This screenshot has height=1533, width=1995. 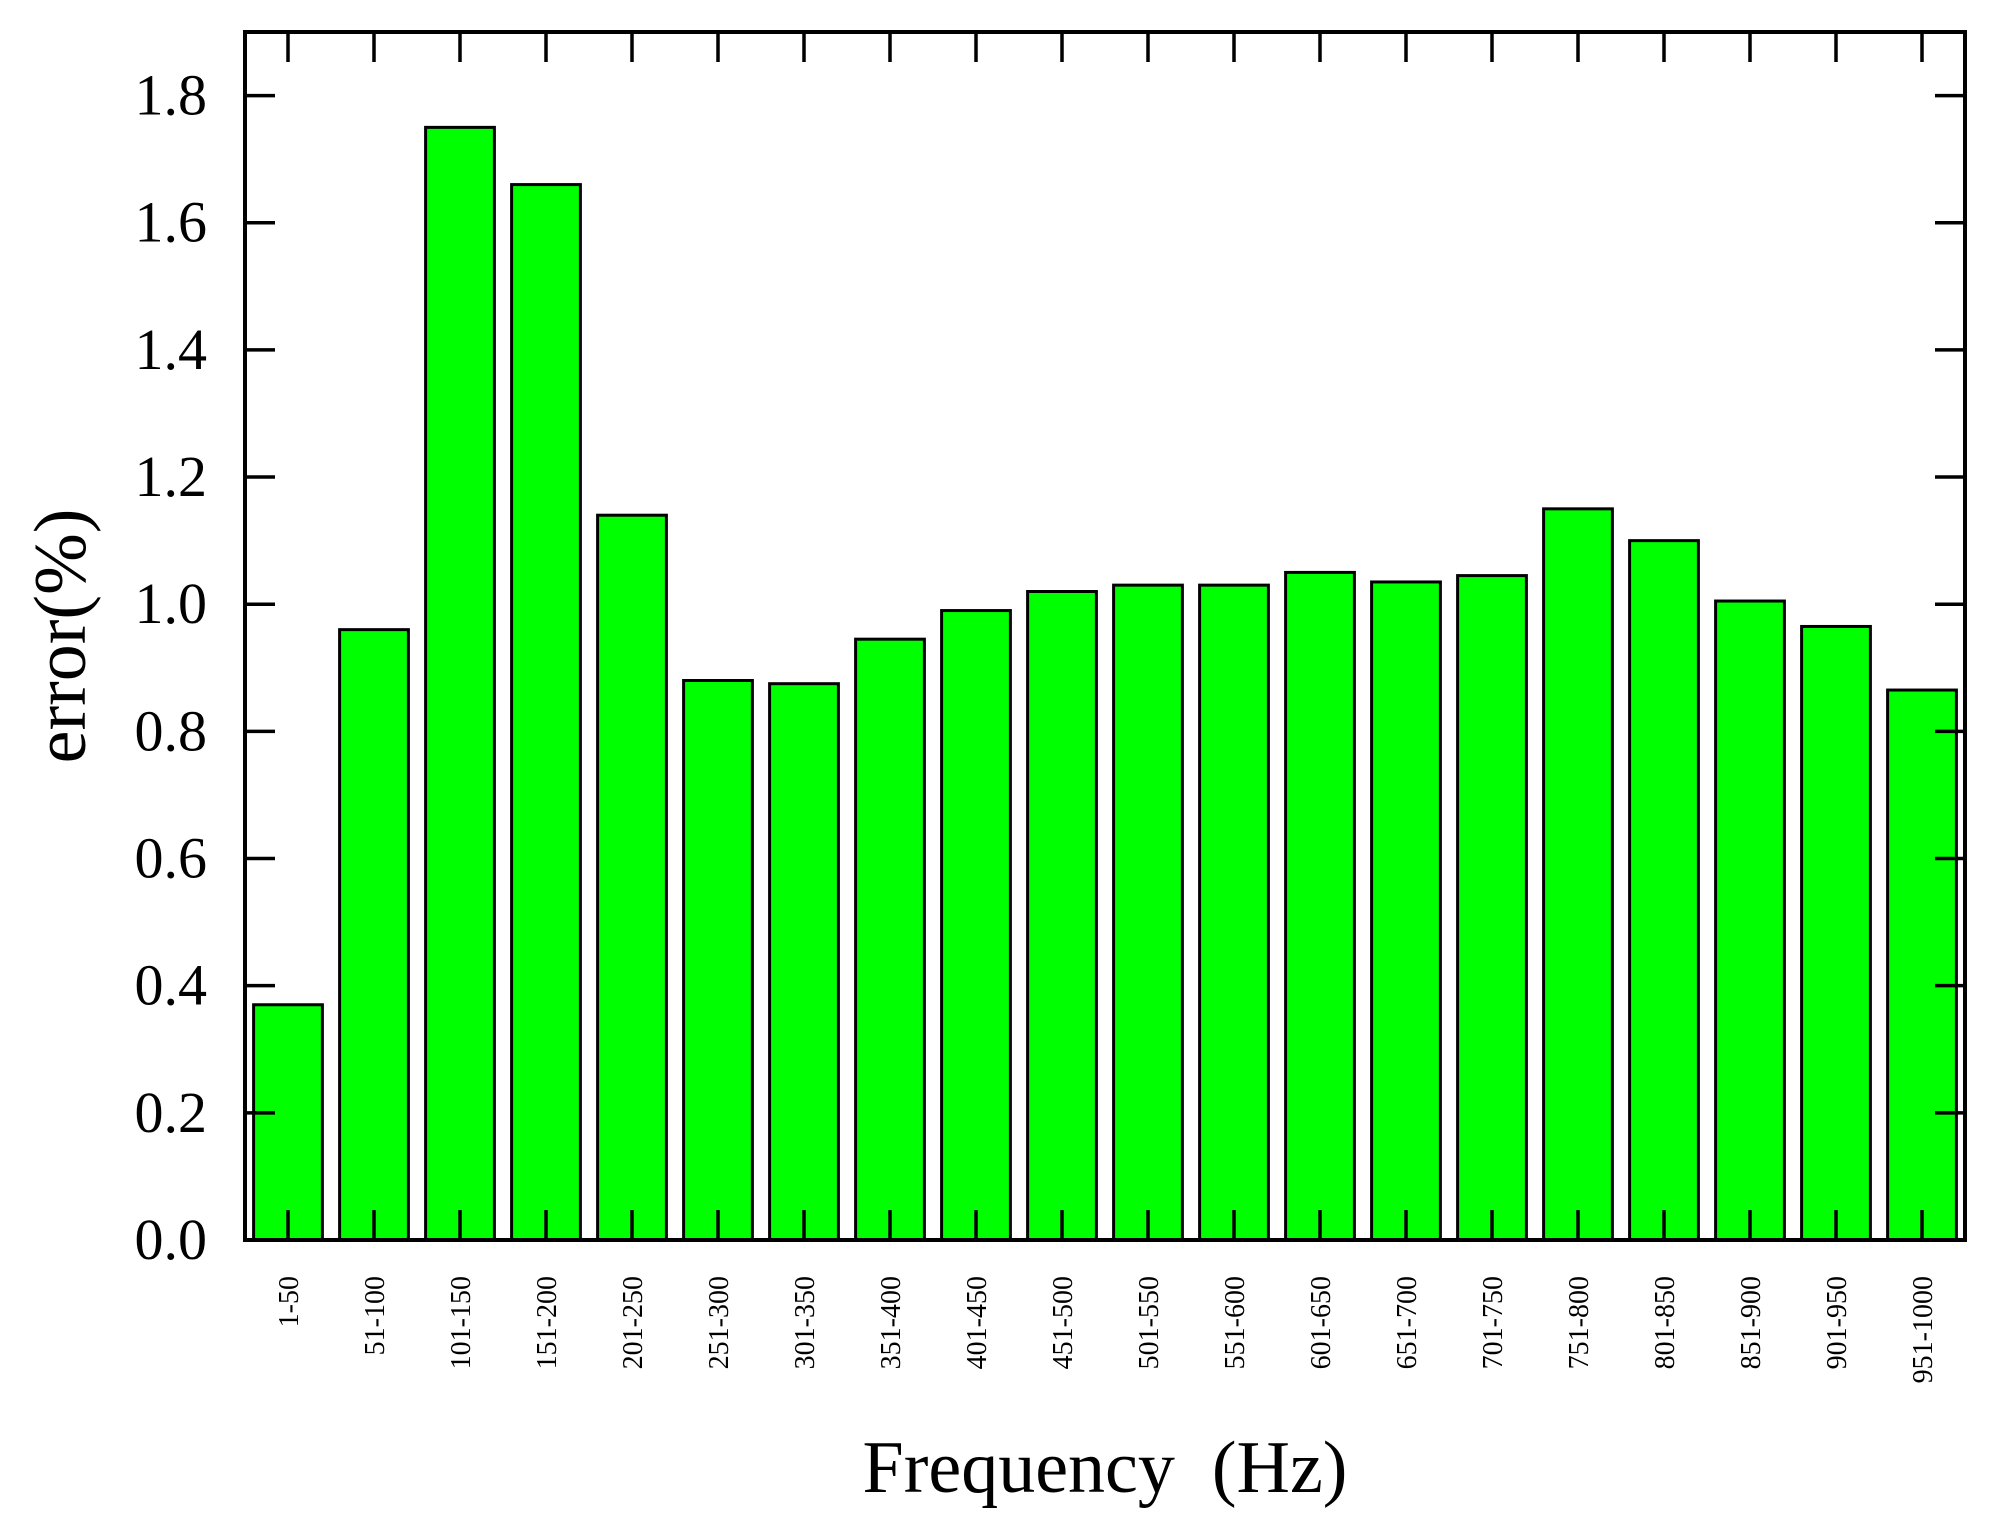 I want to click on y-tick-label: 0.2, so click(x=171, y=1112).